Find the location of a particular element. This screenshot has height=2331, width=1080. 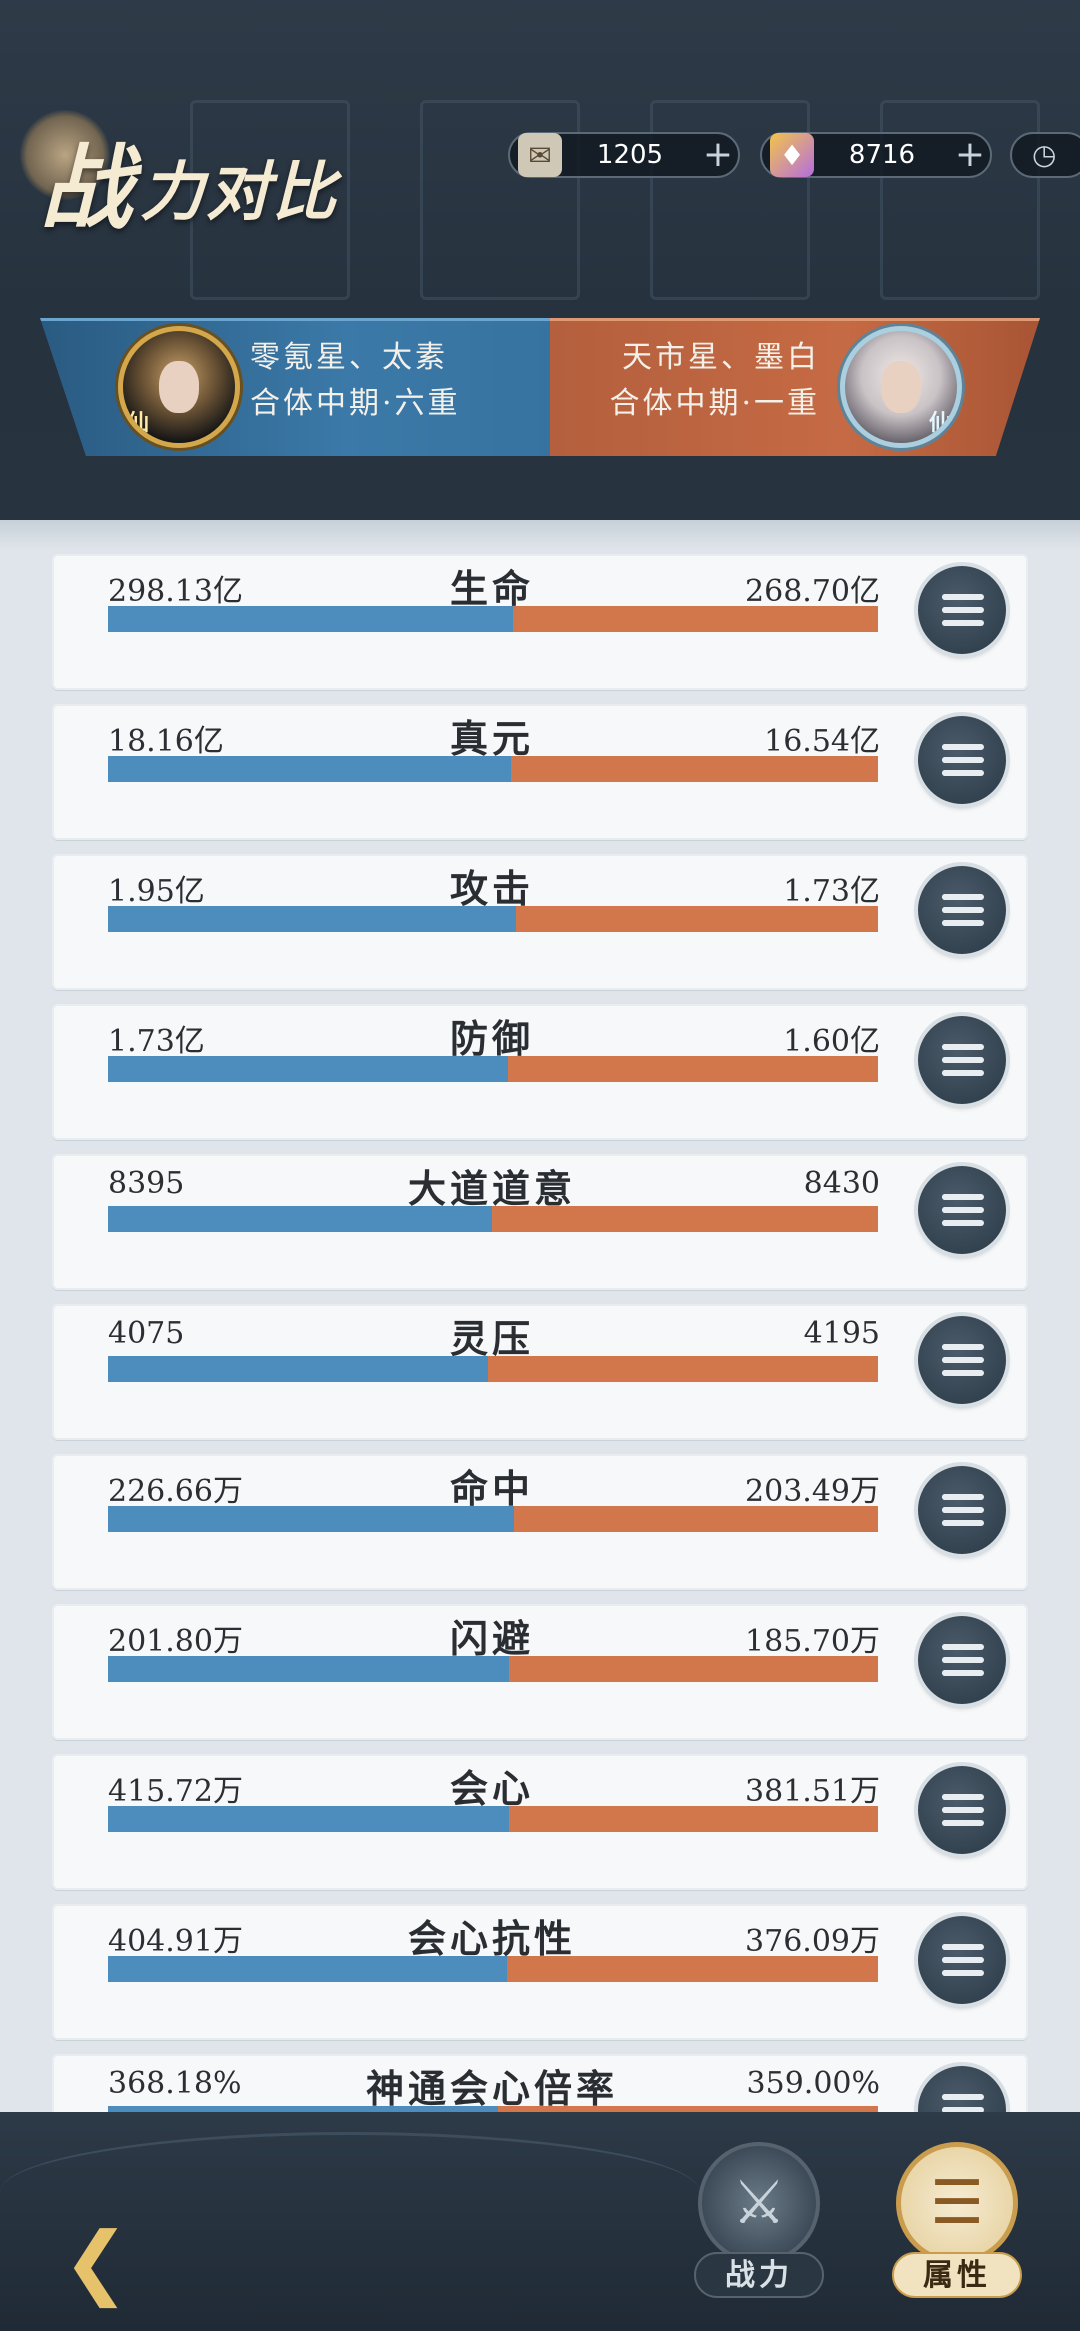

scroll-icon: ✉ is located at coordinates (540, 155).